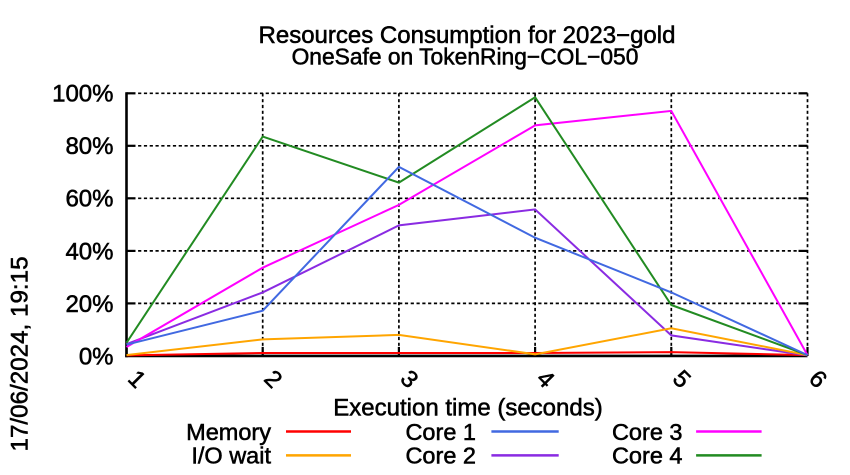  I want to click on svg-text: 80%, so click(89, 146).